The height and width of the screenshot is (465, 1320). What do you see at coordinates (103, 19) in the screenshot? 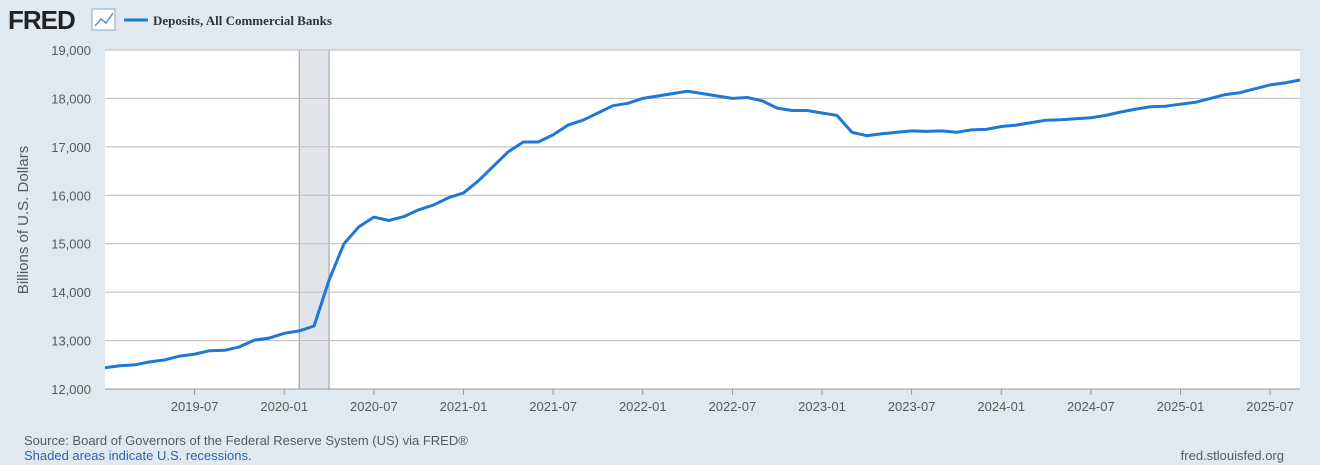
I see `logo-icon` at bounding box center [103, 19].